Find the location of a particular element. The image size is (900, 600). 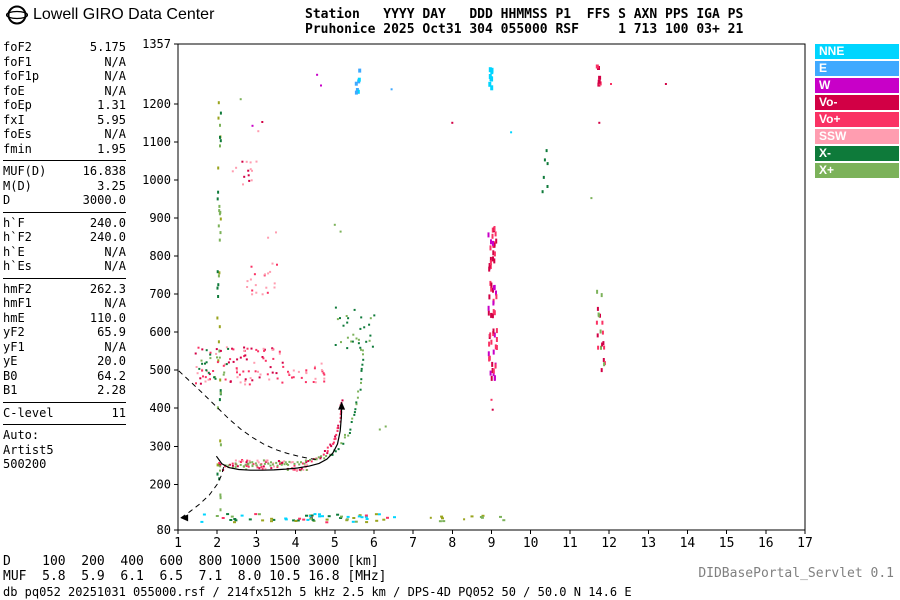

param-row-clevel: C-level 11 is located at coordinates (64, 413).